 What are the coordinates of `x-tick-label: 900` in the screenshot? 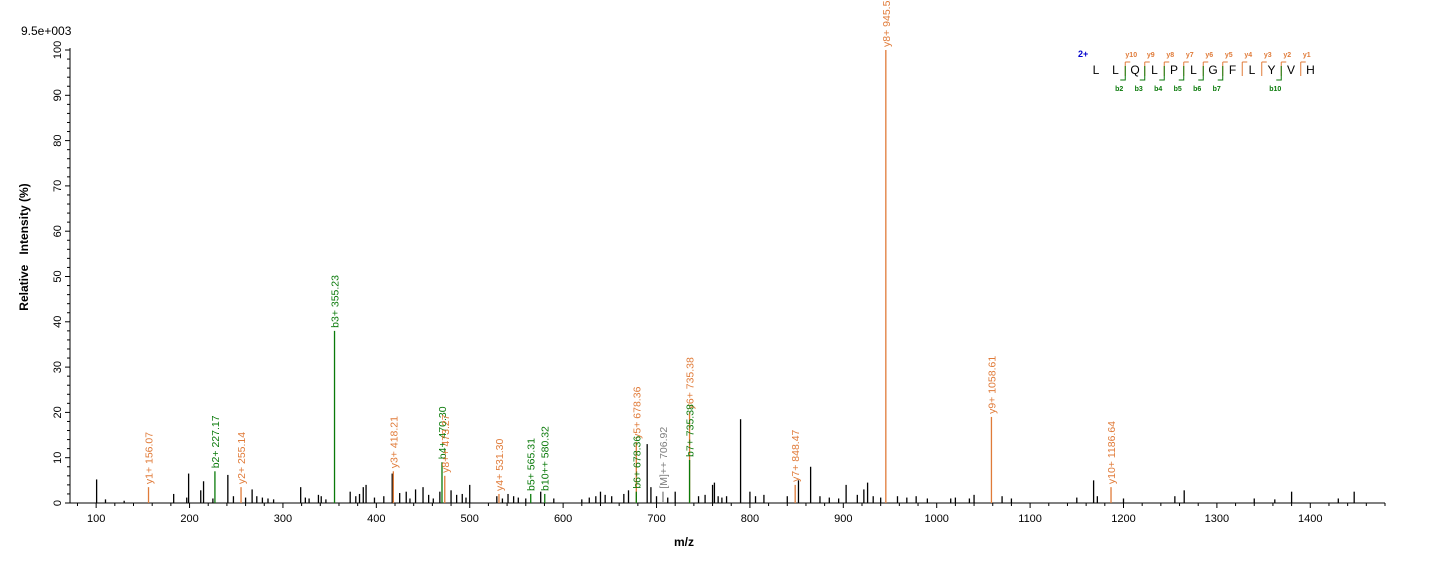 It's located at (843, 519).